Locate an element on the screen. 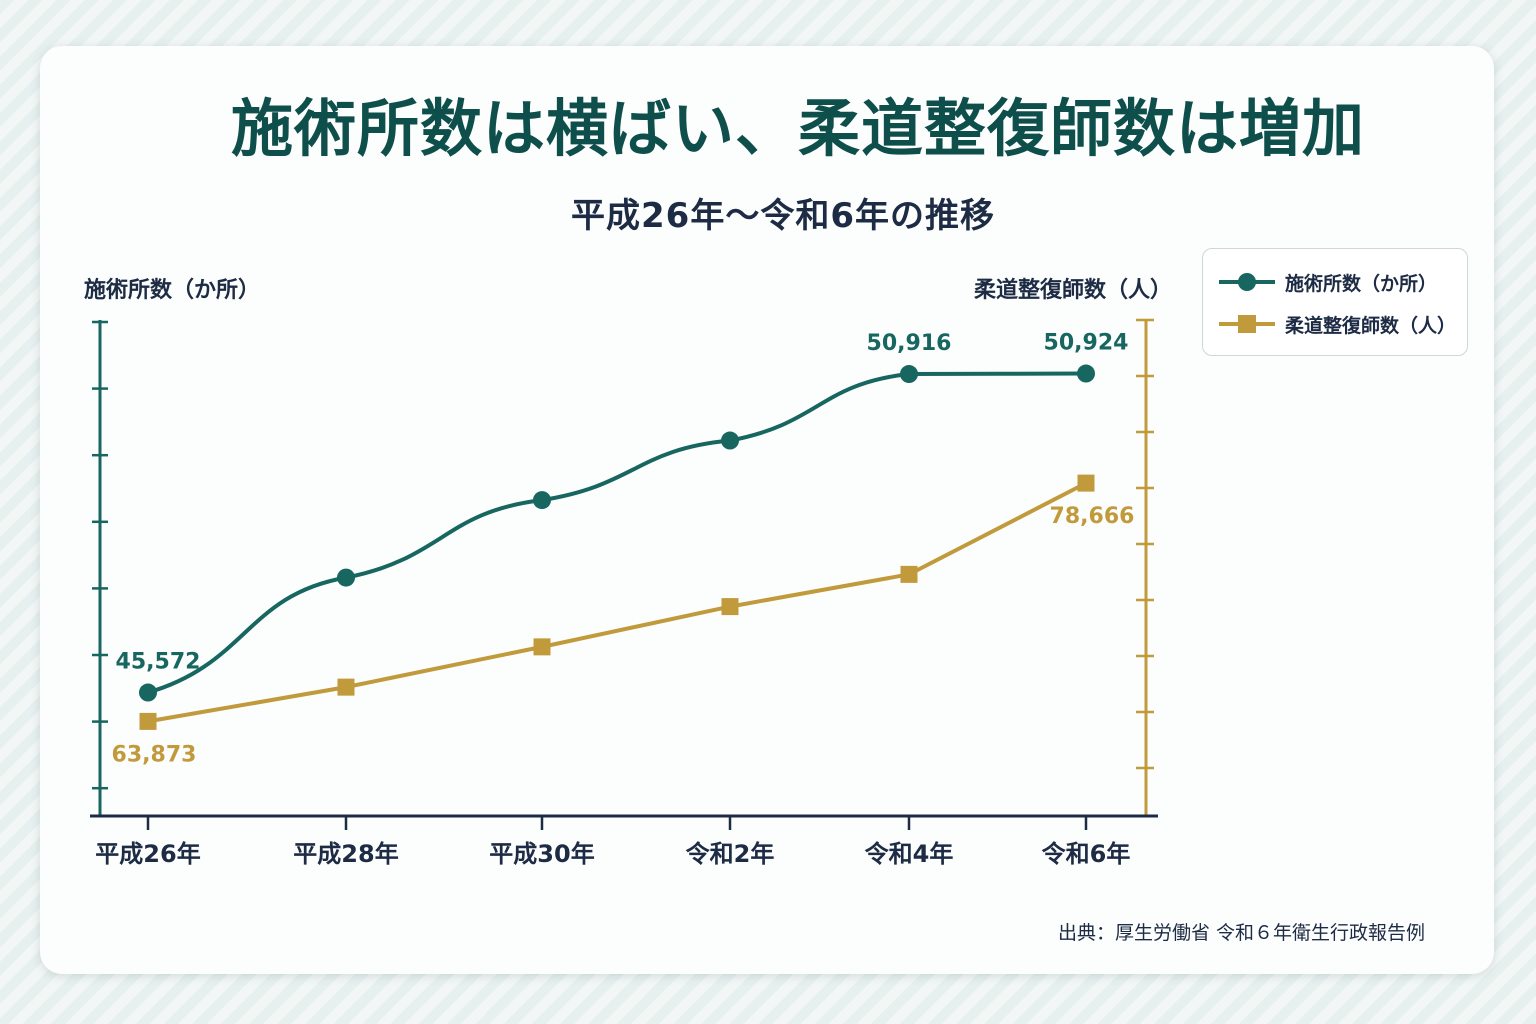 This screenshot has height=1024, width=1536. data-label-facilities: 50,916 is located at coordinates (909, 343).